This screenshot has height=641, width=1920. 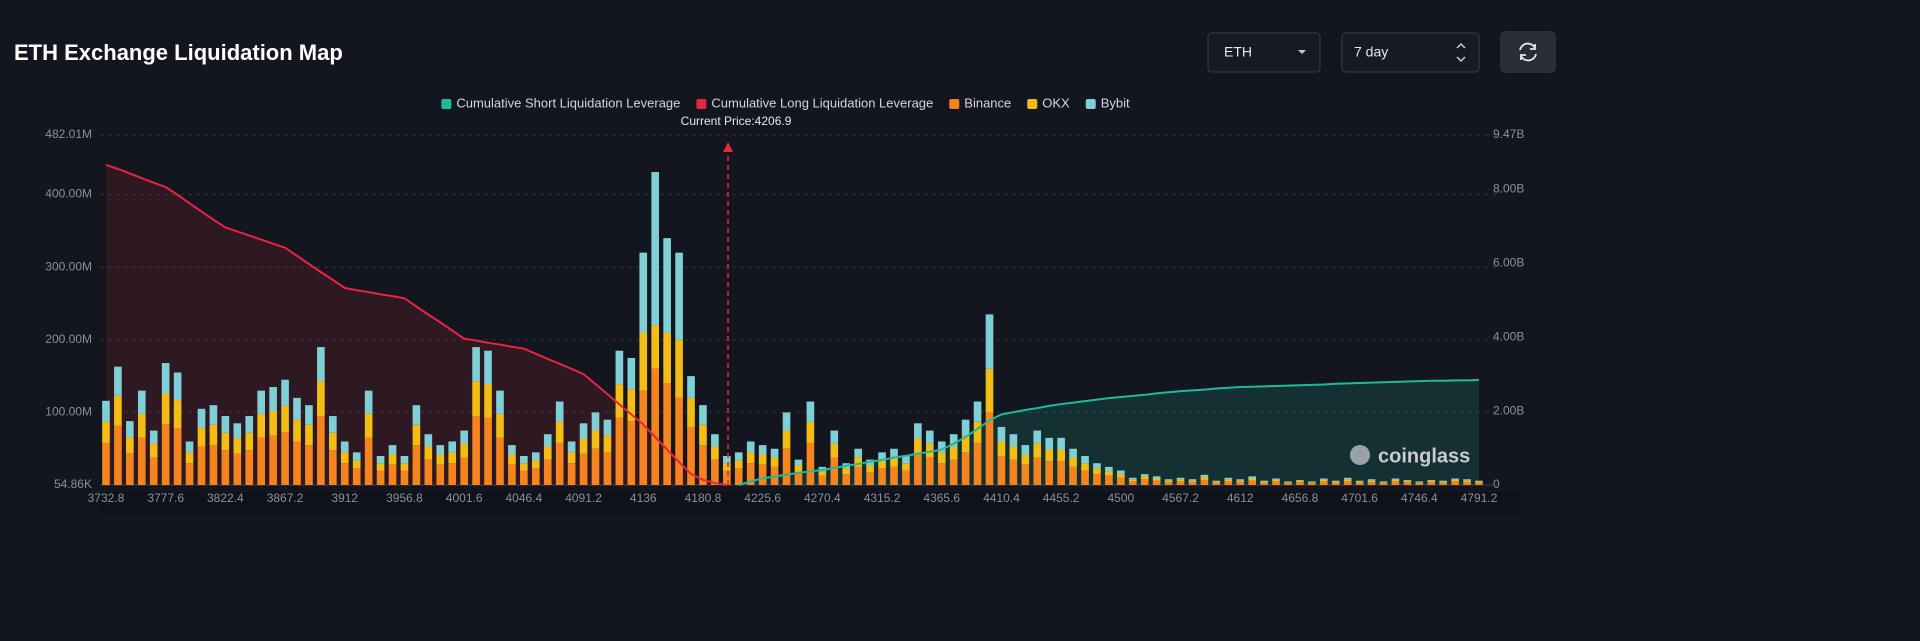 I want to click on y-tick-label: 54.86K, so click(x=73, y=484).